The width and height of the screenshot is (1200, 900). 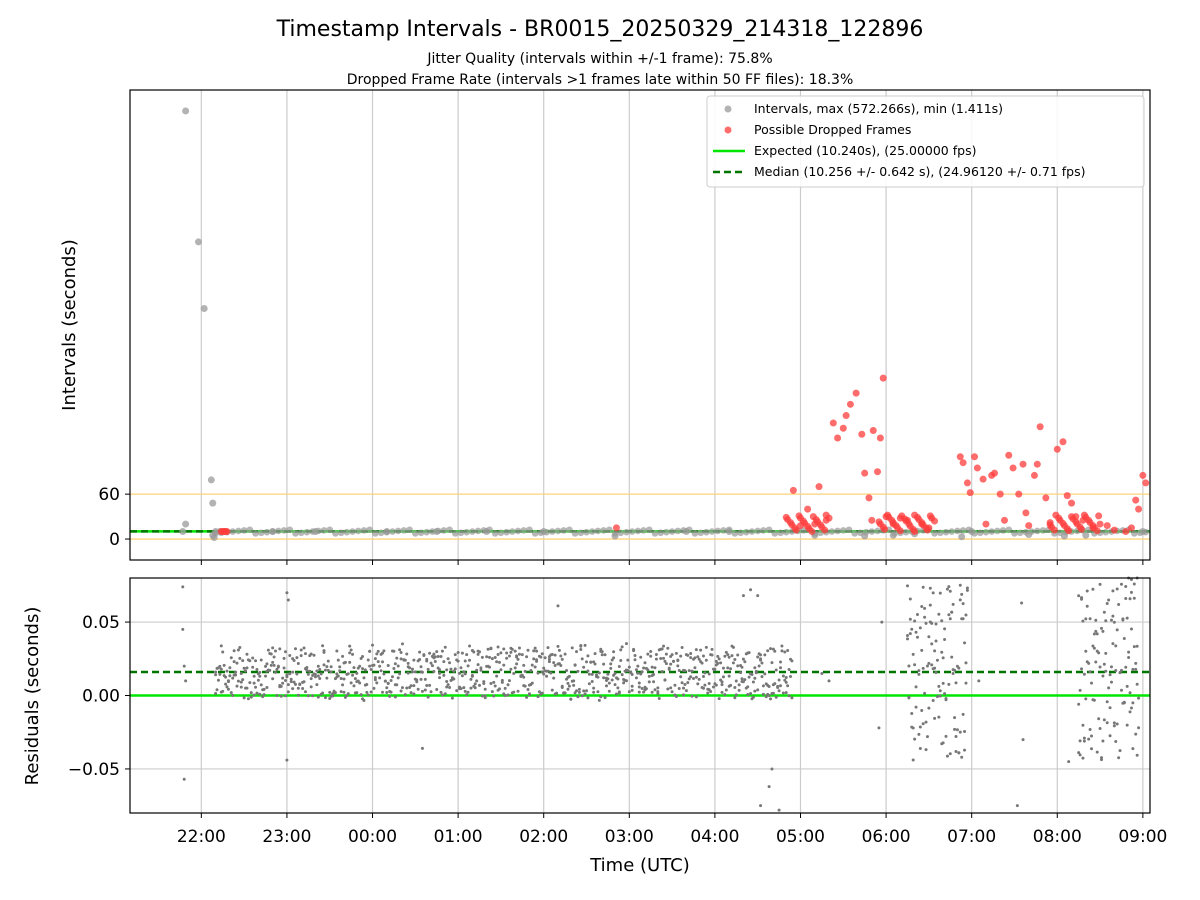 I want to click on residuals-y-tick-label: −0.05, so click(x=94, y=770).